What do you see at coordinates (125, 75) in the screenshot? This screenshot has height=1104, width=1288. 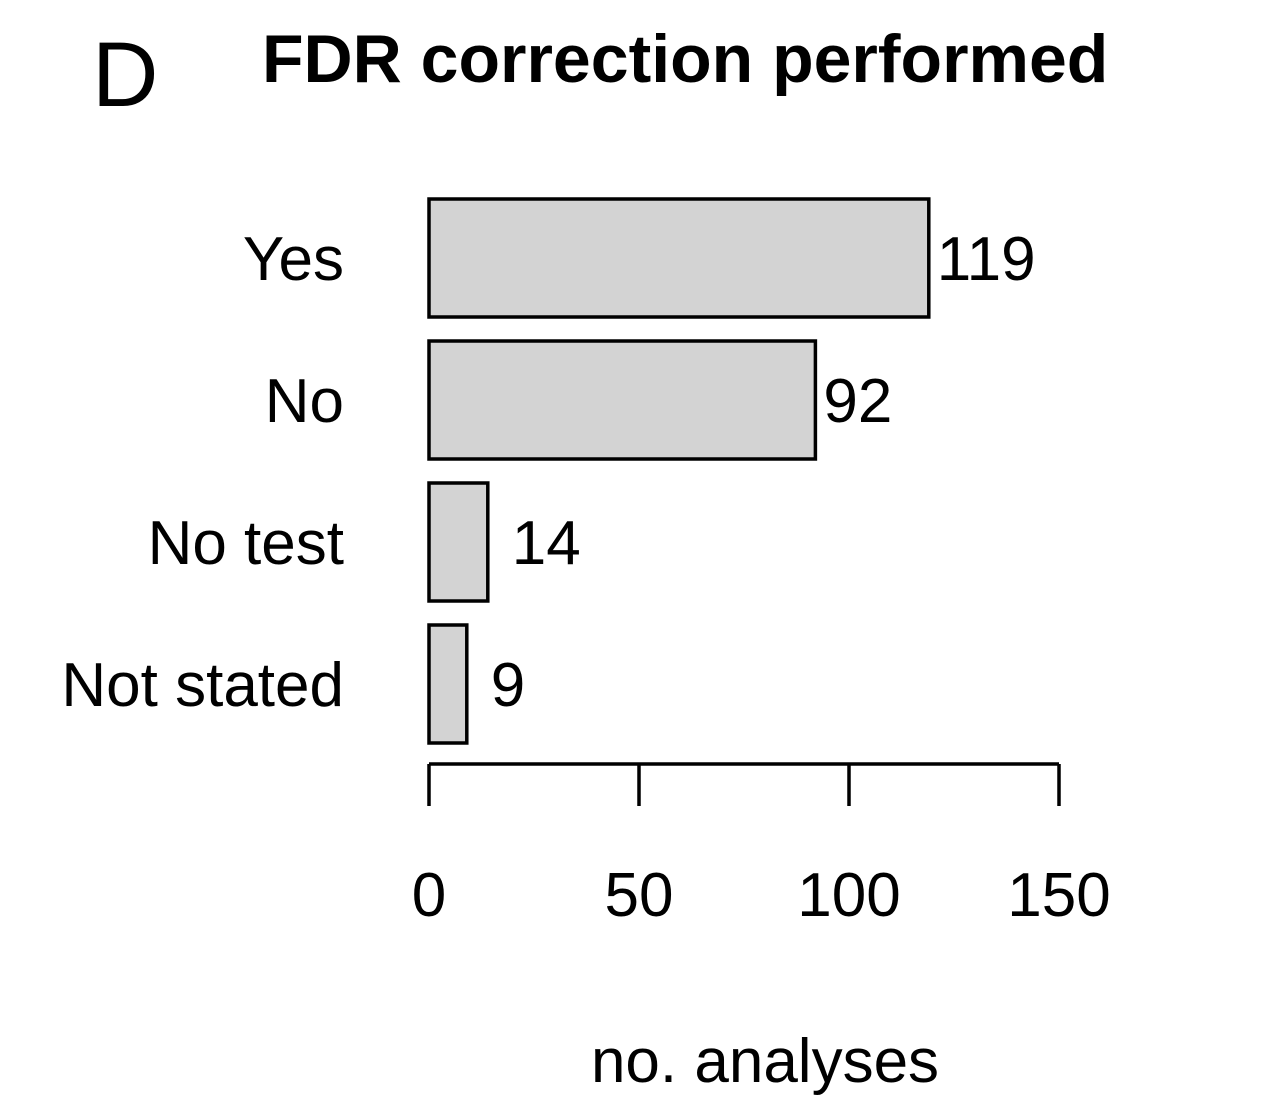 I see `panel-label: D` at bounding box center [125, 75].